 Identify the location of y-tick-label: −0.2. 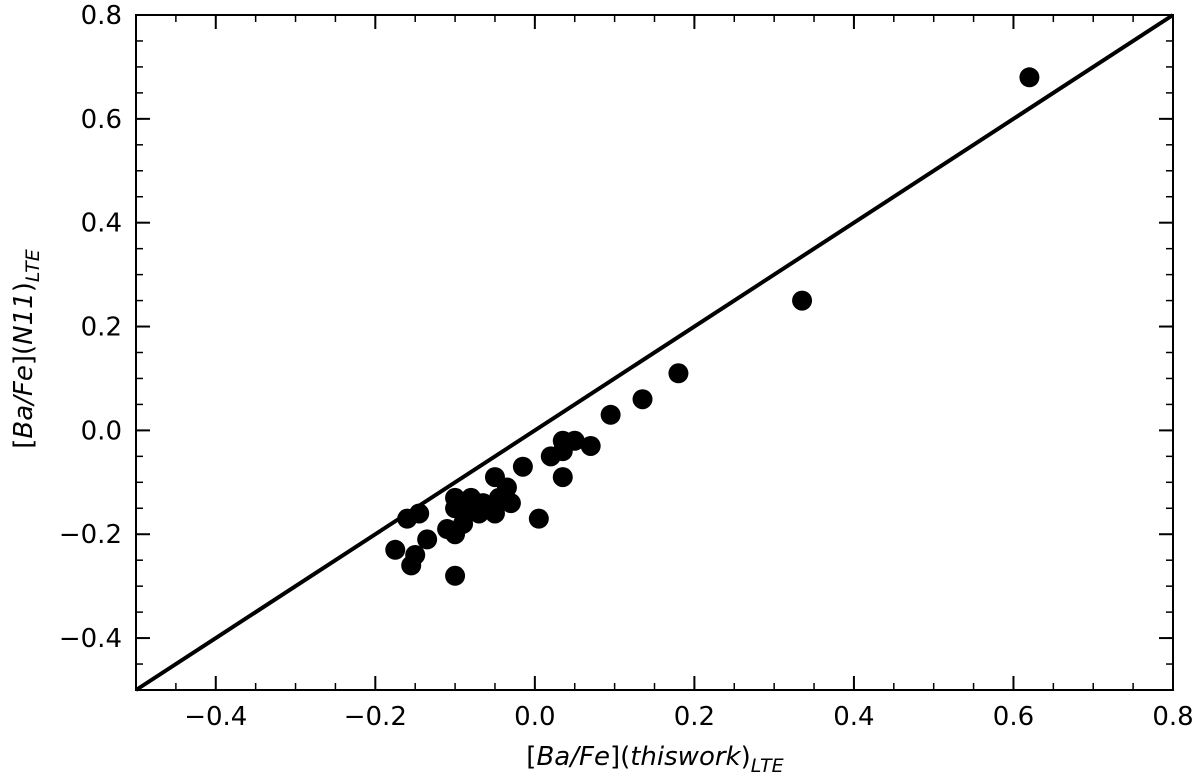
(90, 535).